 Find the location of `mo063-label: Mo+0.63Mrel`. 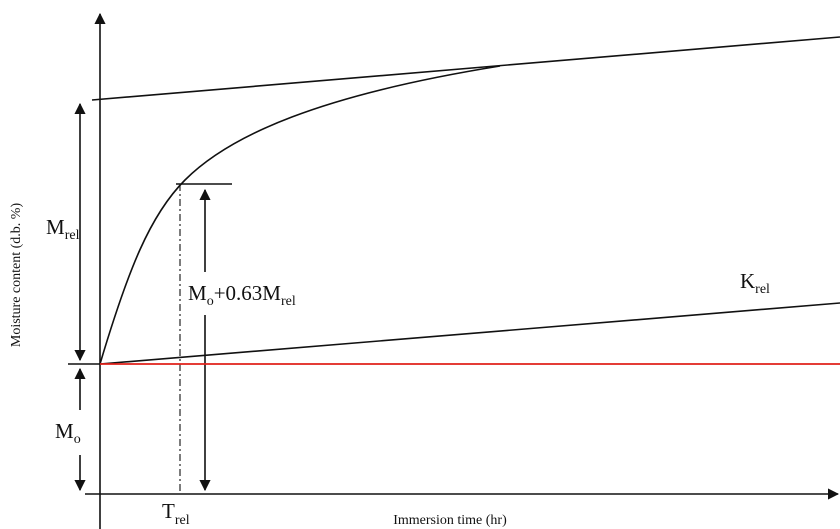

mo063-label: Mo+0.63Mrel is located at coordinates (242, 295).